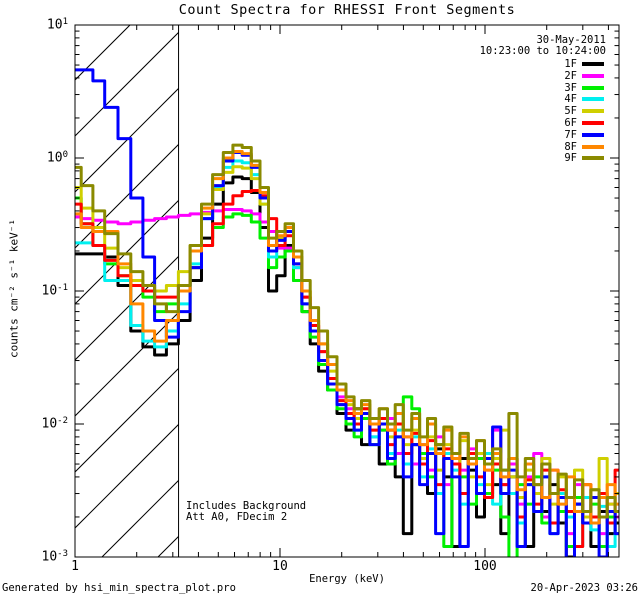 This screenshot has height=600, width=640. What do you see at coordinates (55, 423) in the screenshot?
I see `y-tick-label-10e-2: 10⁻²` at bounding box center [55, 423].